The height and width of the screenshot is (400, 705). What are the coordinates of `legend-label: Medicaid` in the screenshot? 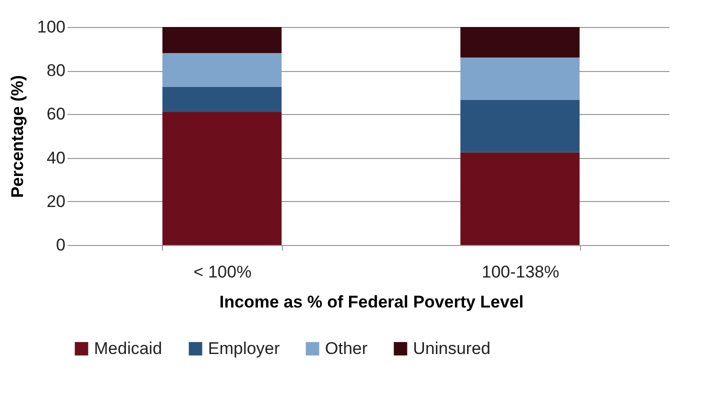 It's located at (128, 348).